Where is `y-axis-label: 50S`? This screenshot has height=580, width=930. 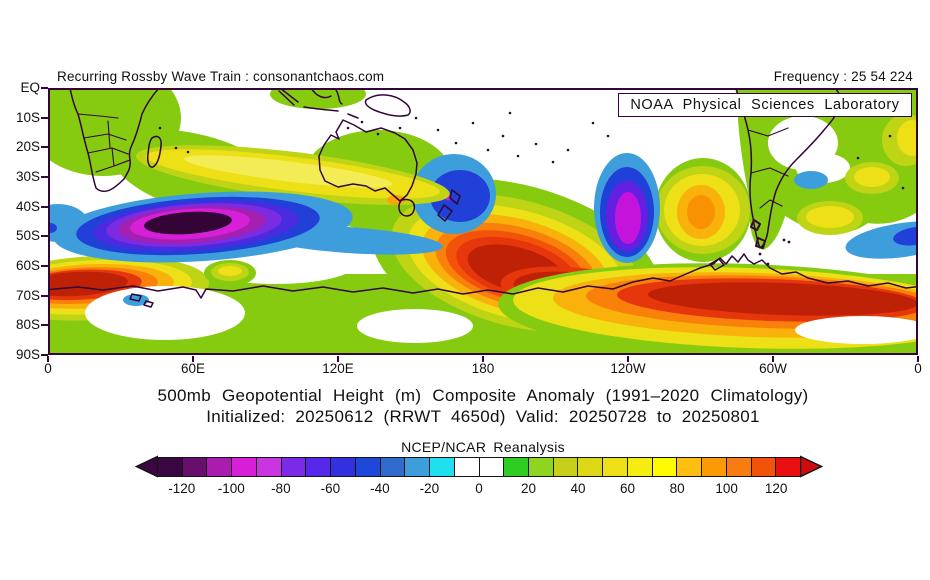 y-axis-label: 50S is located at coordinates (27, 236).